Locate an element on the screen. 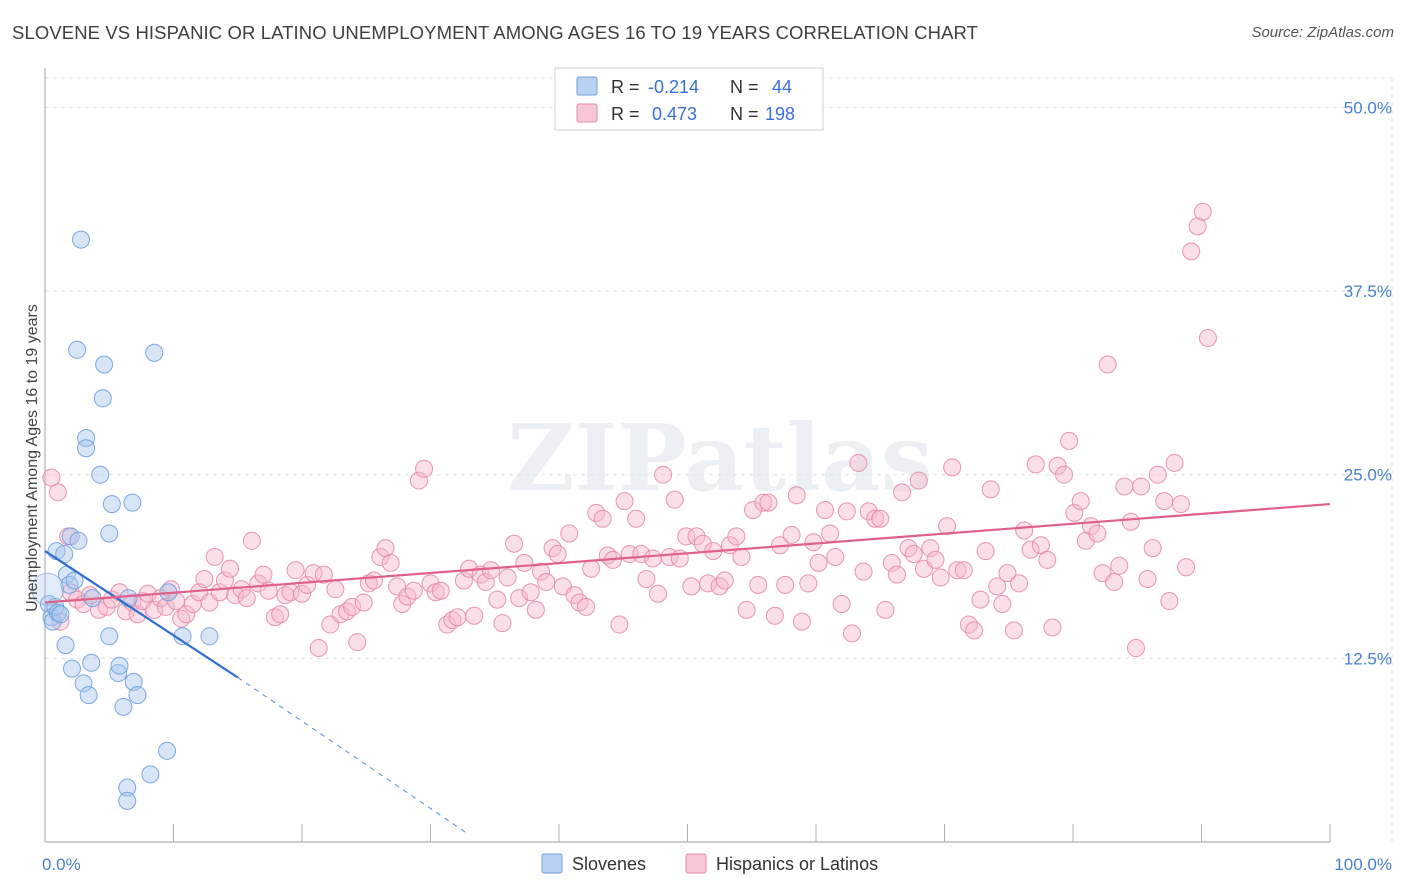 The height and width of the screenshot is (892, 1406). y-tick-label: 50.0% is located at coordinates (1368, 107).